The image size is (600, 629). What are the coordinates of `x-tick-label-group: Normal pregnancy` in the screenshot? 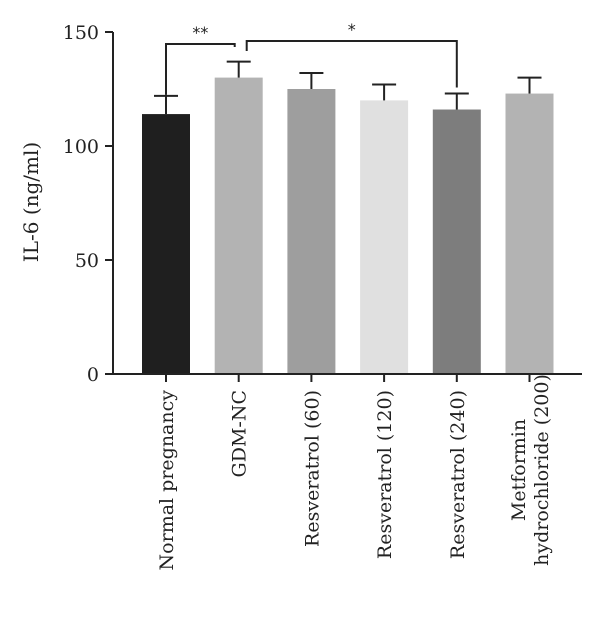 It's located at (167, 480).